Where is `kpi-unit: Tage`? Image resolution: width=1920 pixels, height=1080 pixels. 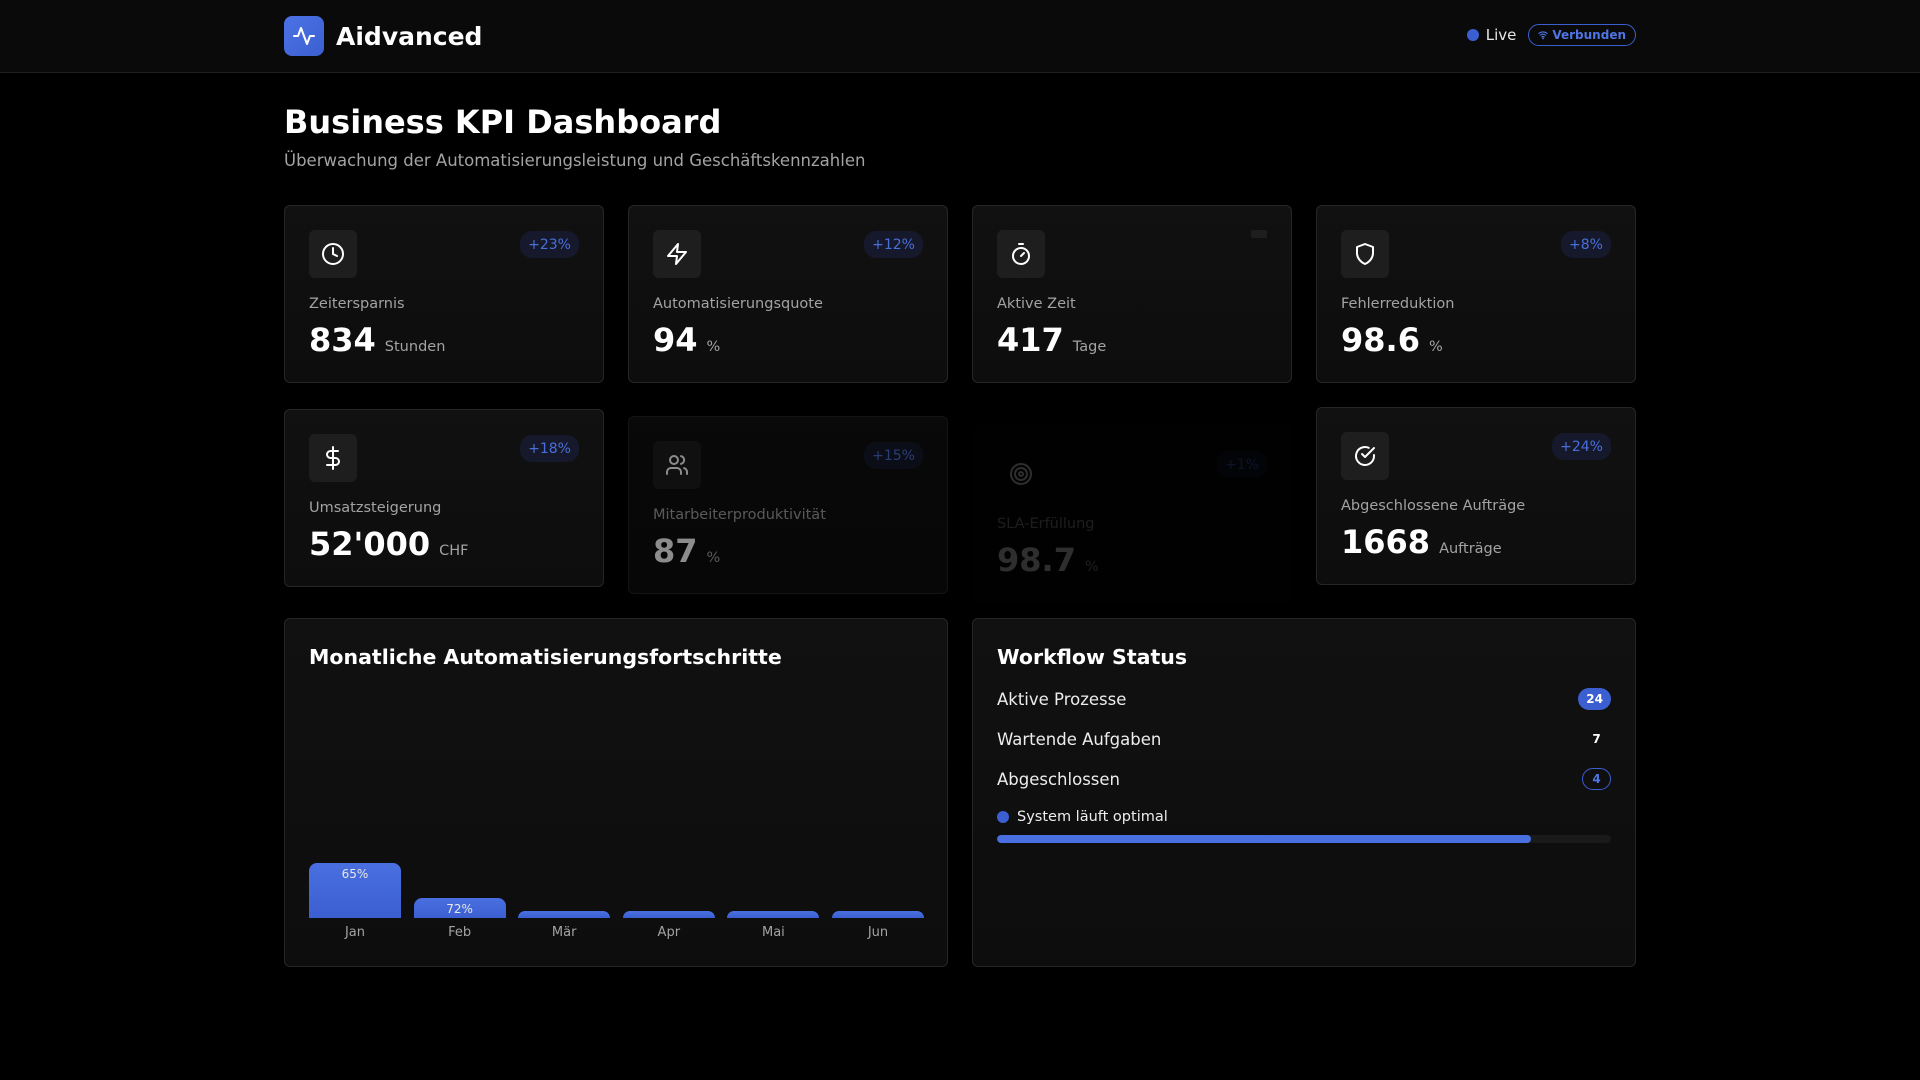
kpi-unit: Tage is located at coordinates (1089, 347).